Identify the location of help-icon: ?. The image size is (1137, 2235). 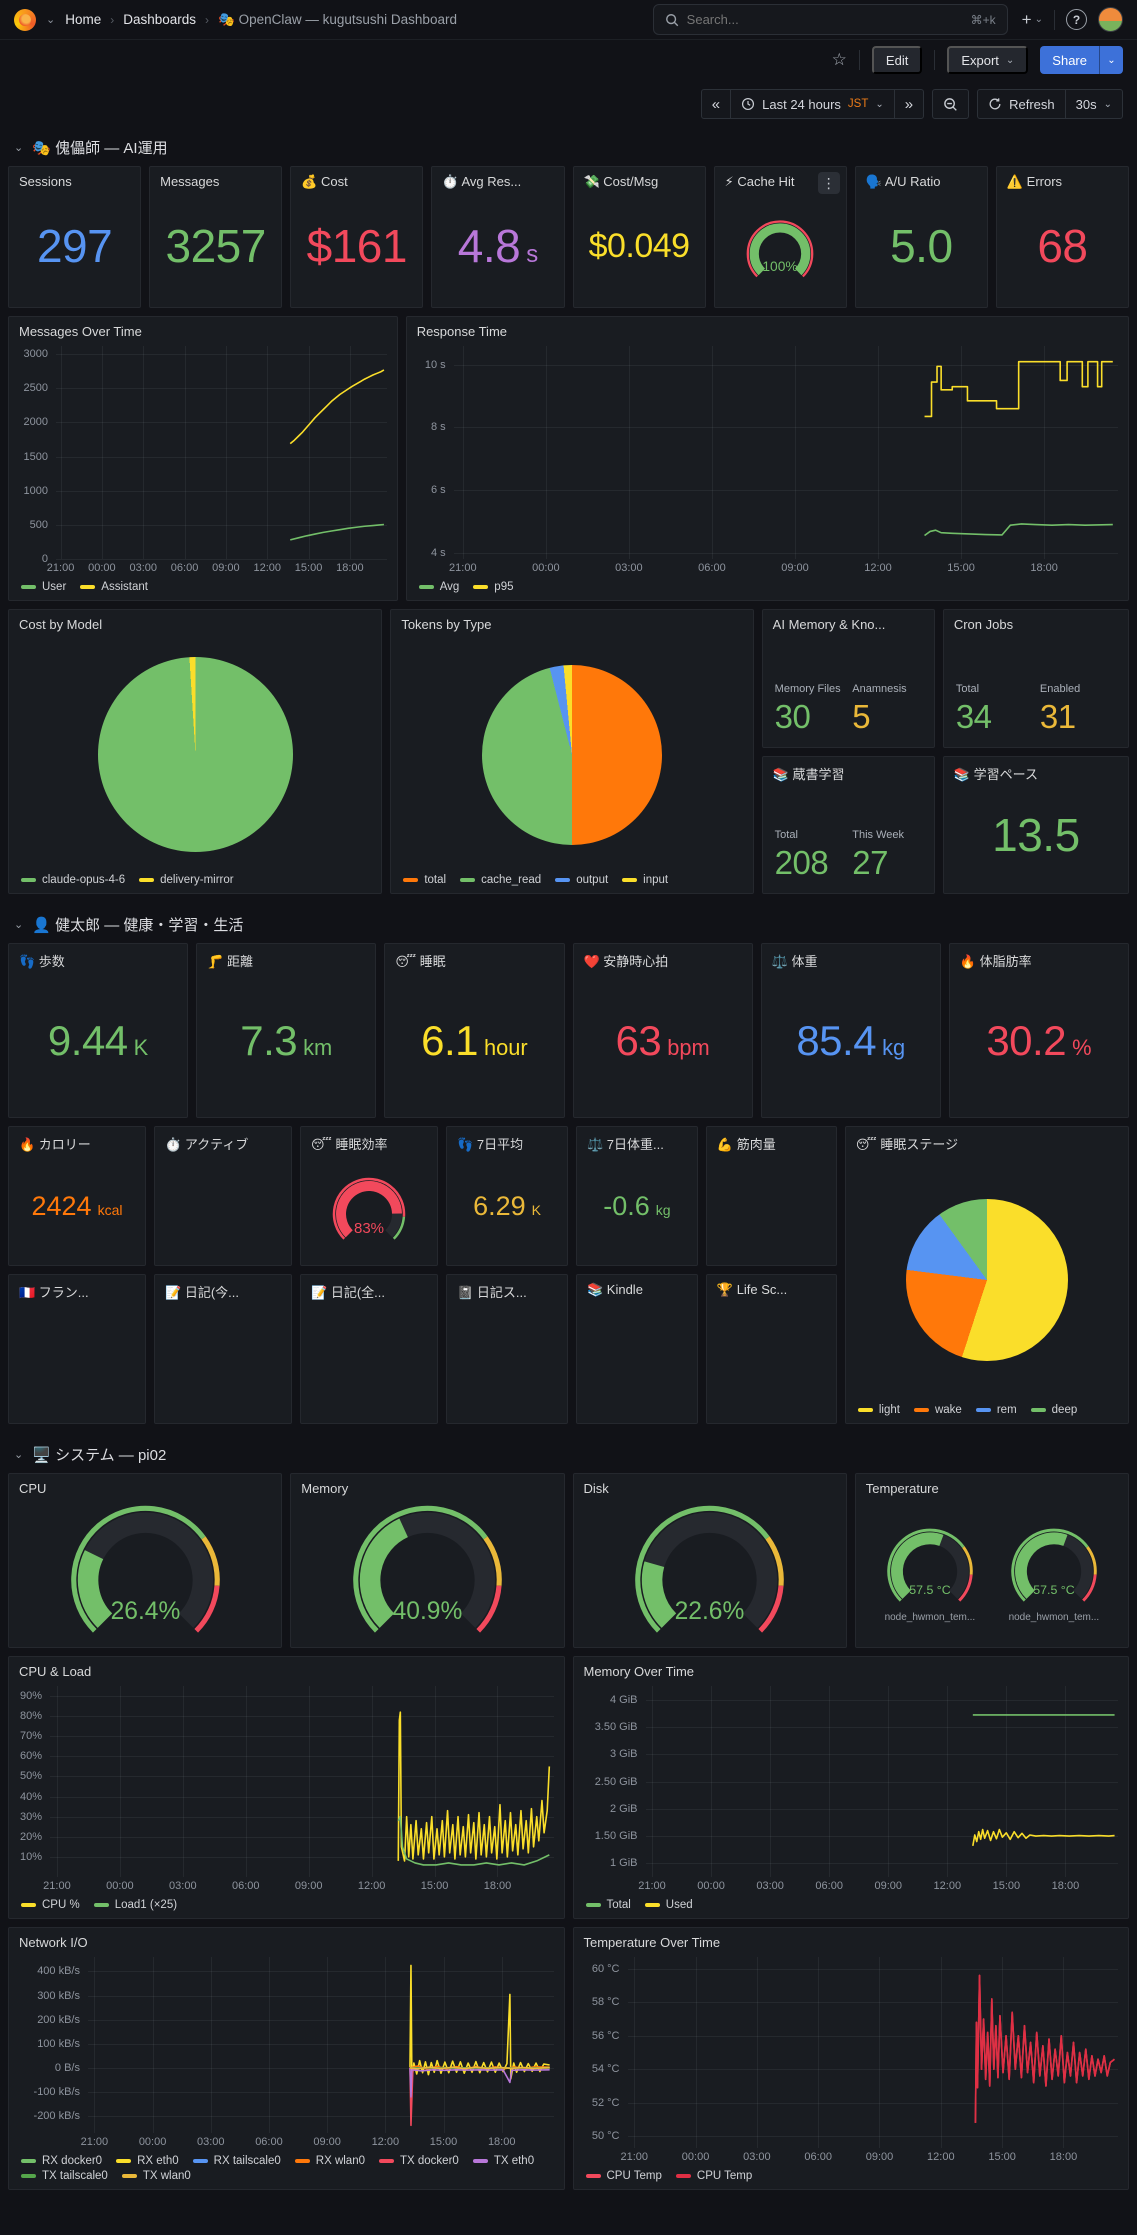
(1076, 19).